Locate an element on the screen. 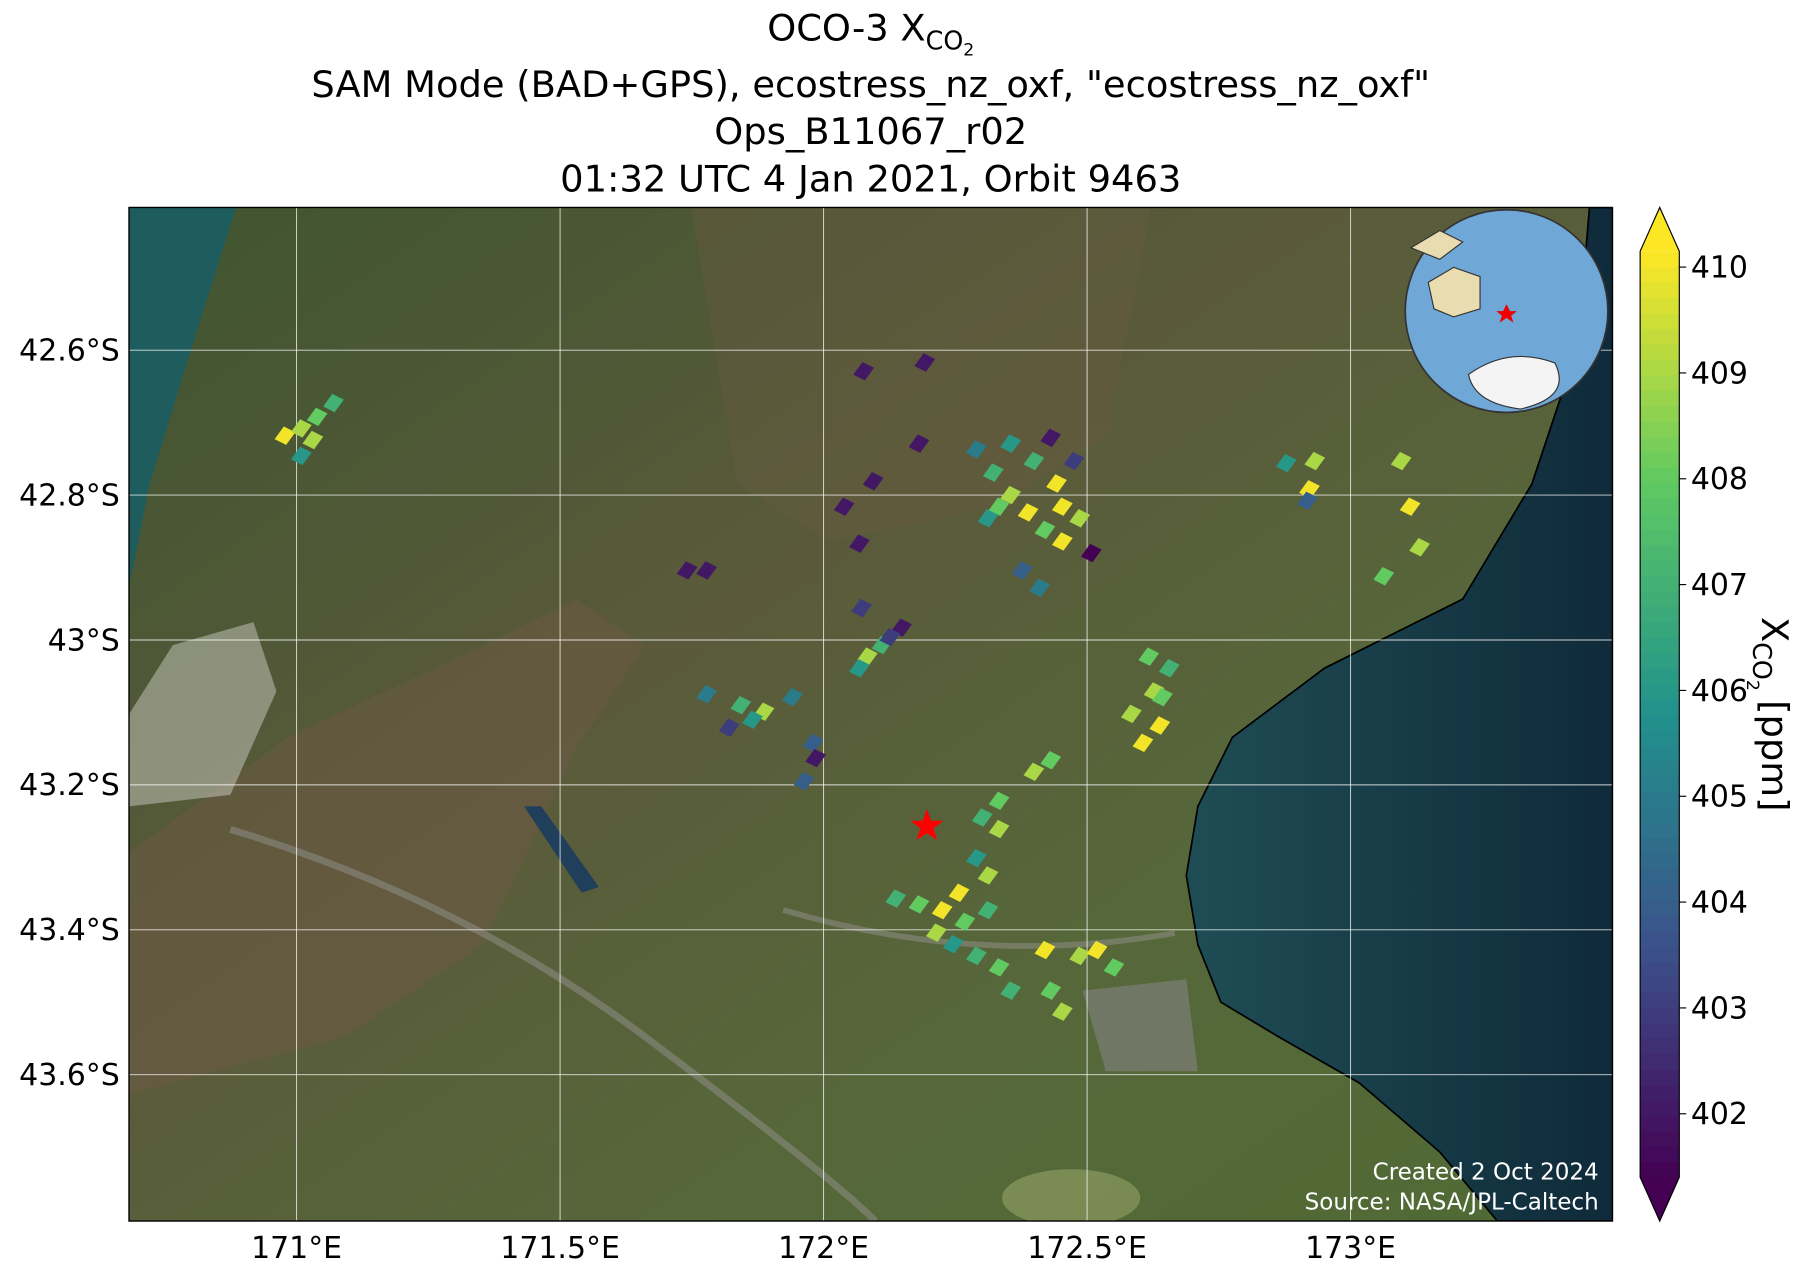  colorbar-tick-label: 403 is located at coordinates (1719, 1008).